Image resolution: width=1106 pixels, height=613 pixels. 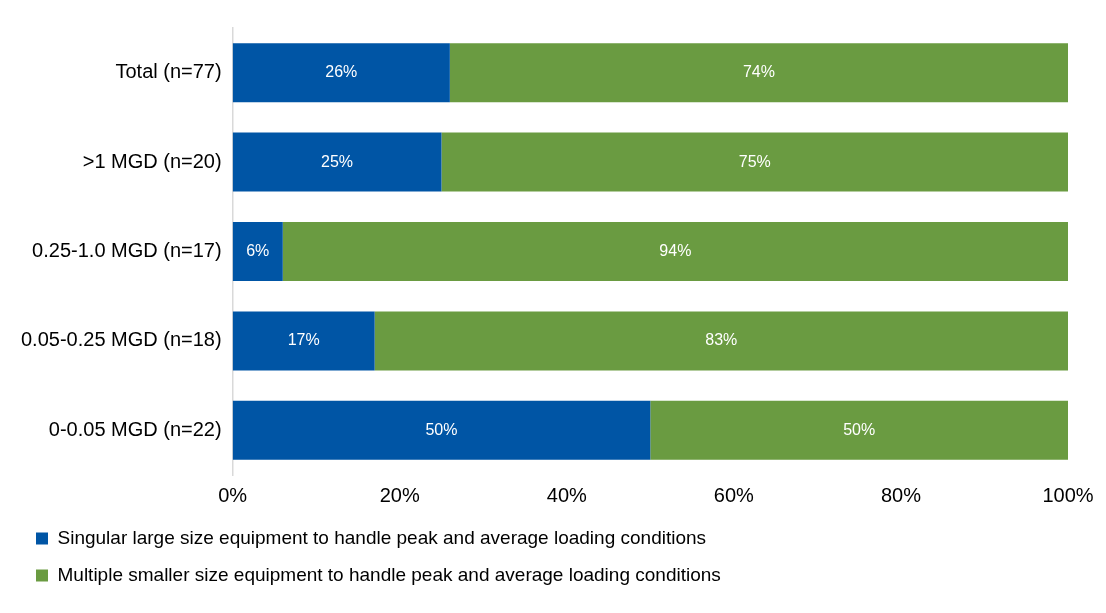 I want to click on data-label: 25%, so click(x=337, y=161).